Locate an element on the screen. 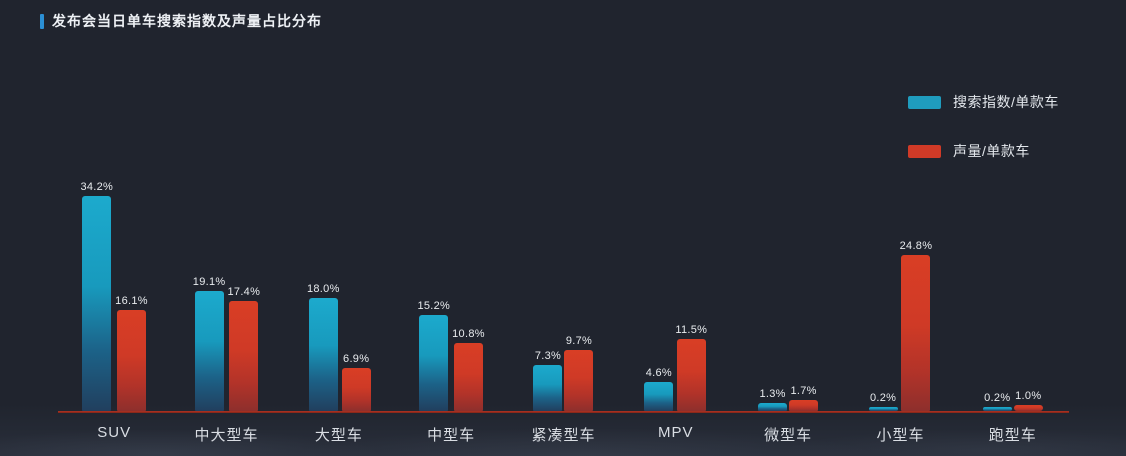 Image resolution: width=1126 pixels, height=456 pixels. bar-声量/单款车-MPV is located at coordinates (691, 374).